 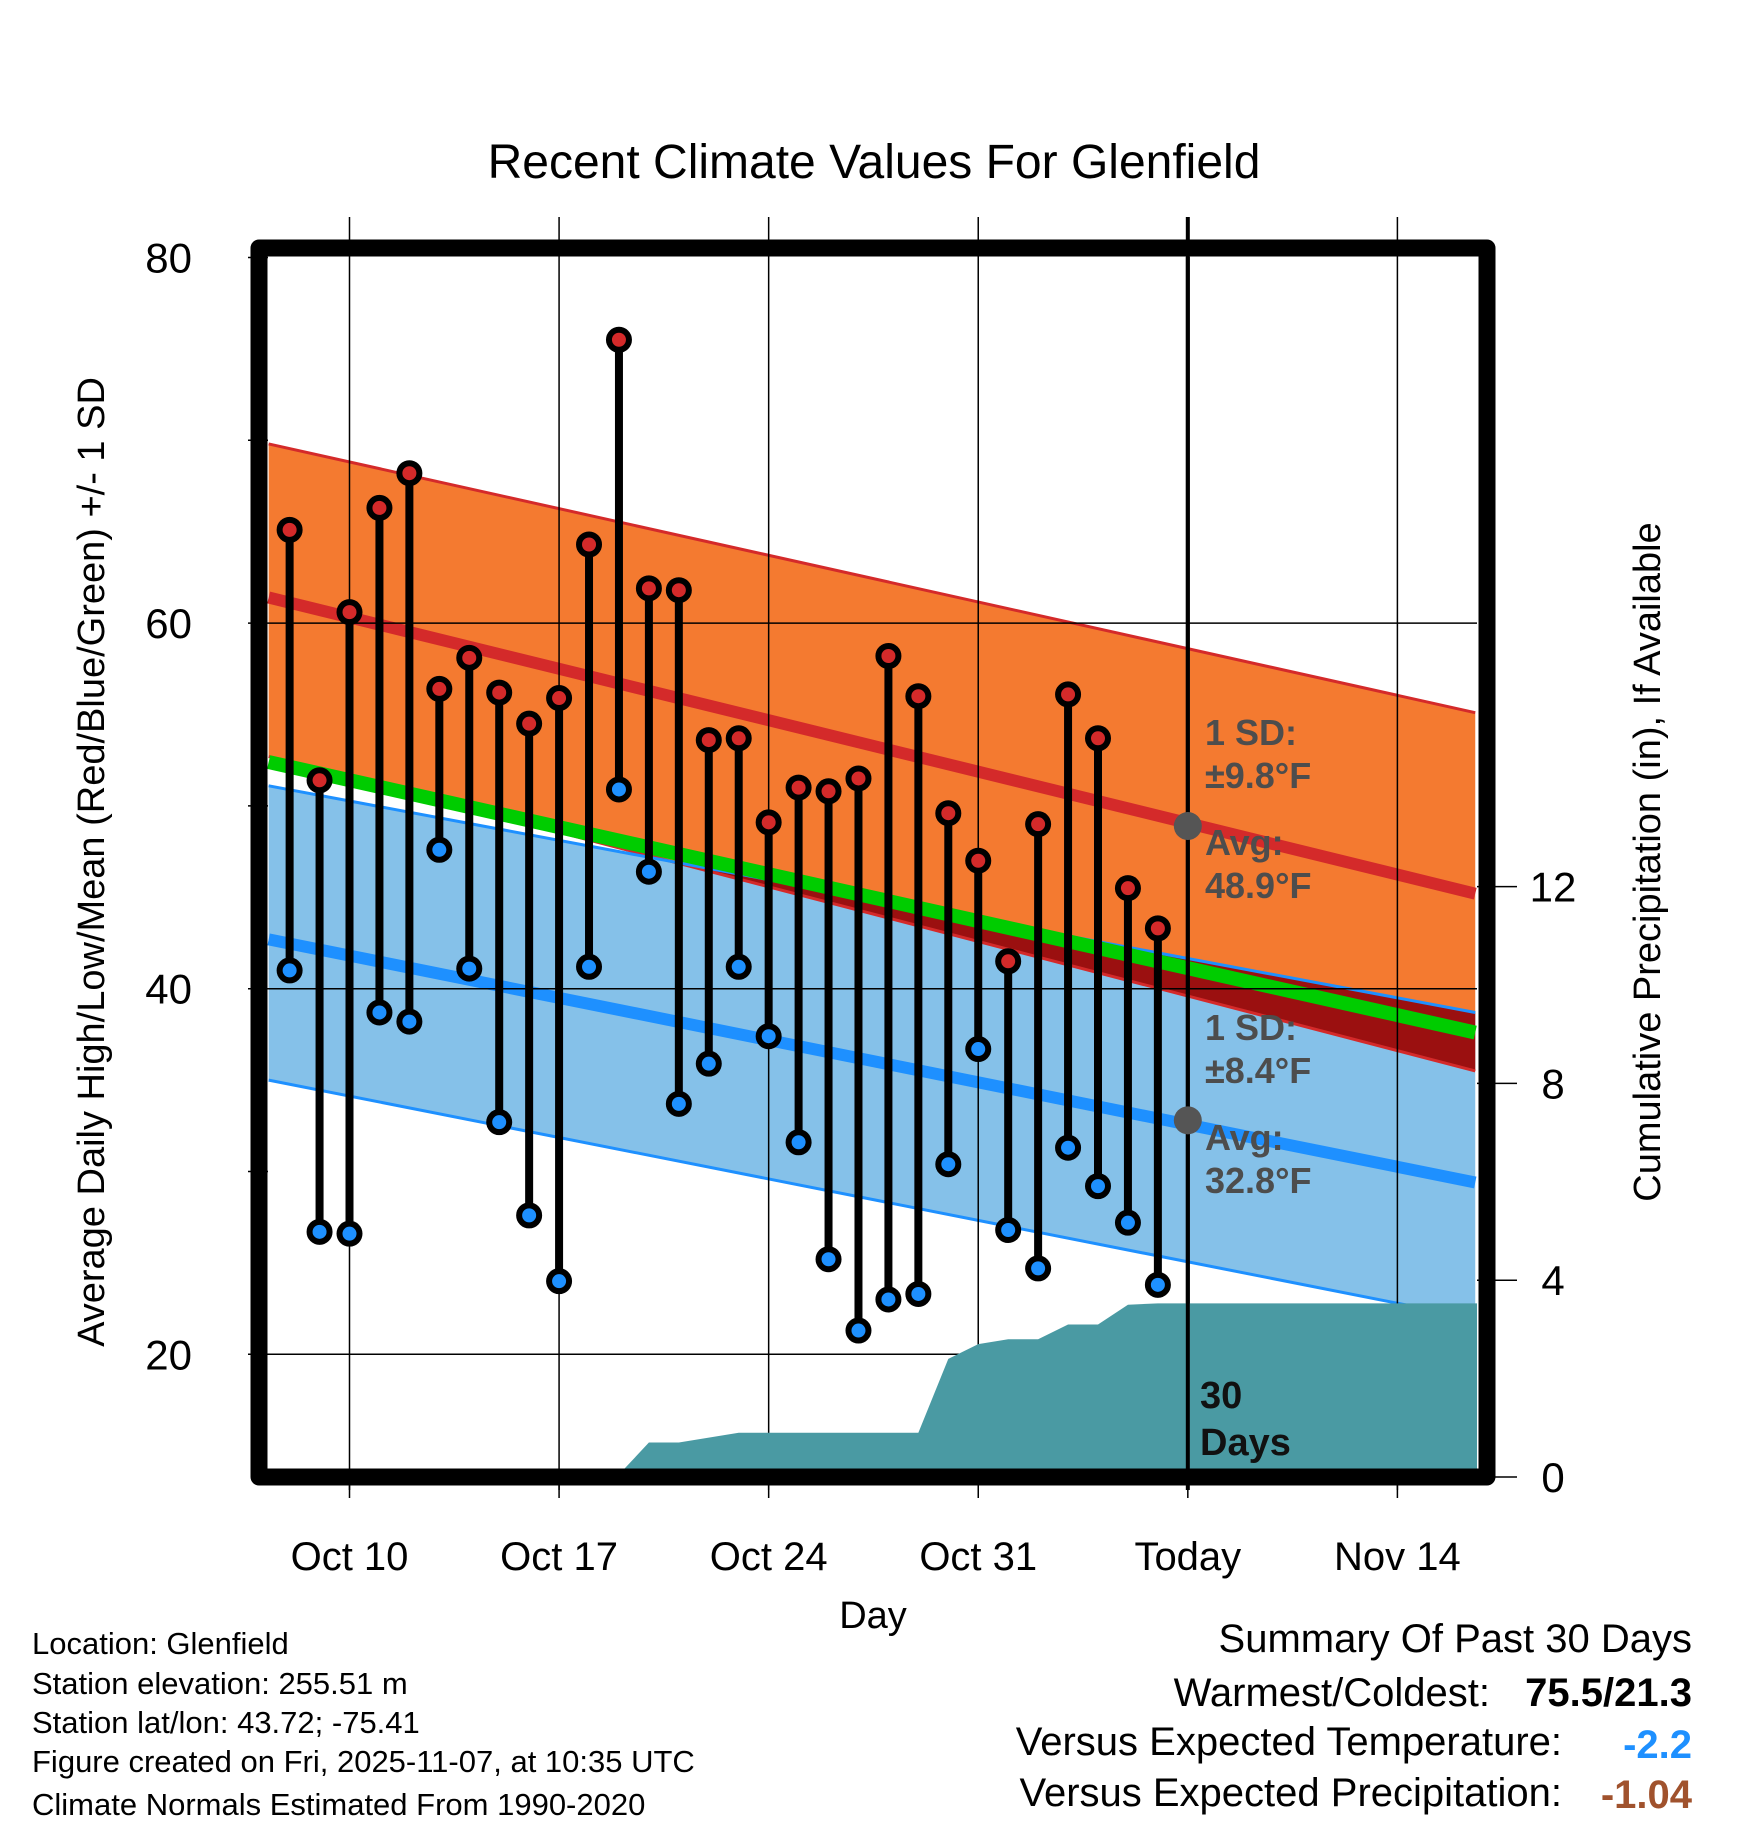 What do you see at coordinates (874, 162) in the screenshot?
I see `chart-title: Recent Climate Values For Glenfield` at bounding box center [874, 162].